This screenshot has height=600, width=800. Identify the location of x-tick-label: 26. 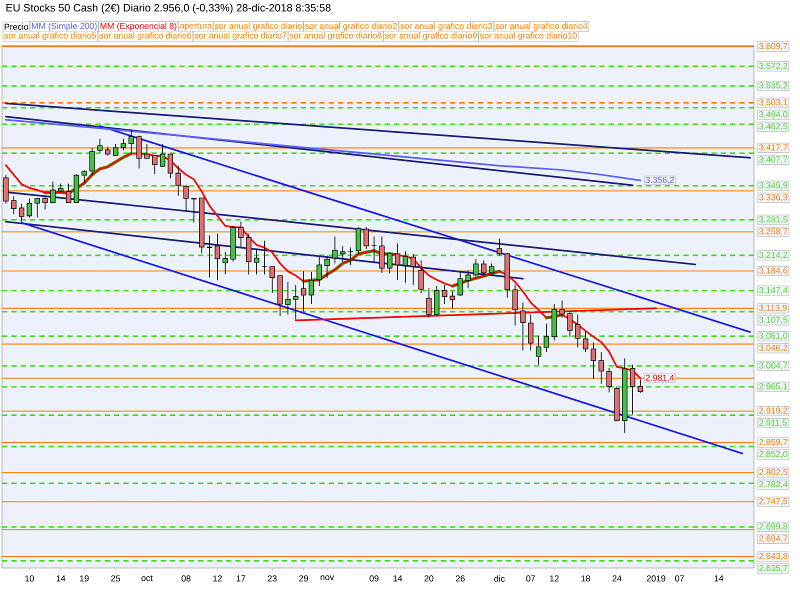
(460, 578).